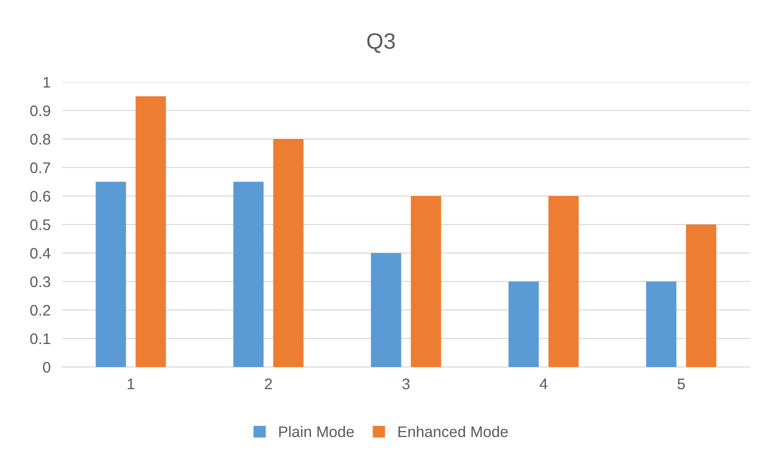 The height and width of the screenshot is (459, 762). I want to click on x-tick-label: 1, so click(131, 384).